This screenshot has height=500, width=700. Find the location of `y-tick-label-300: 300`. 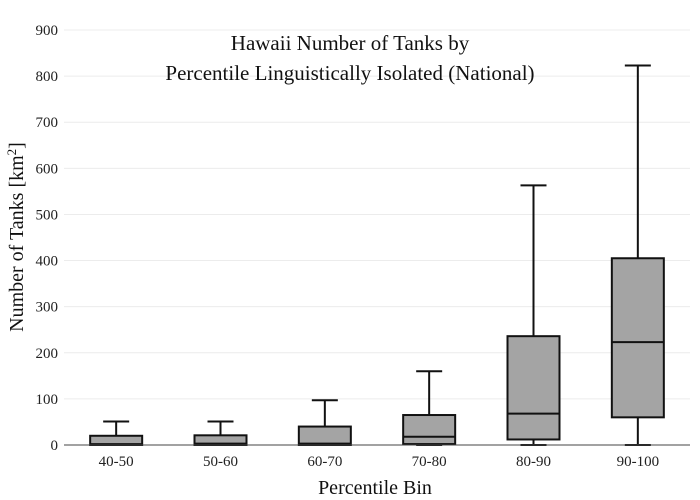

y-tick-label-300: 300 is located at coordinates (47, 308).